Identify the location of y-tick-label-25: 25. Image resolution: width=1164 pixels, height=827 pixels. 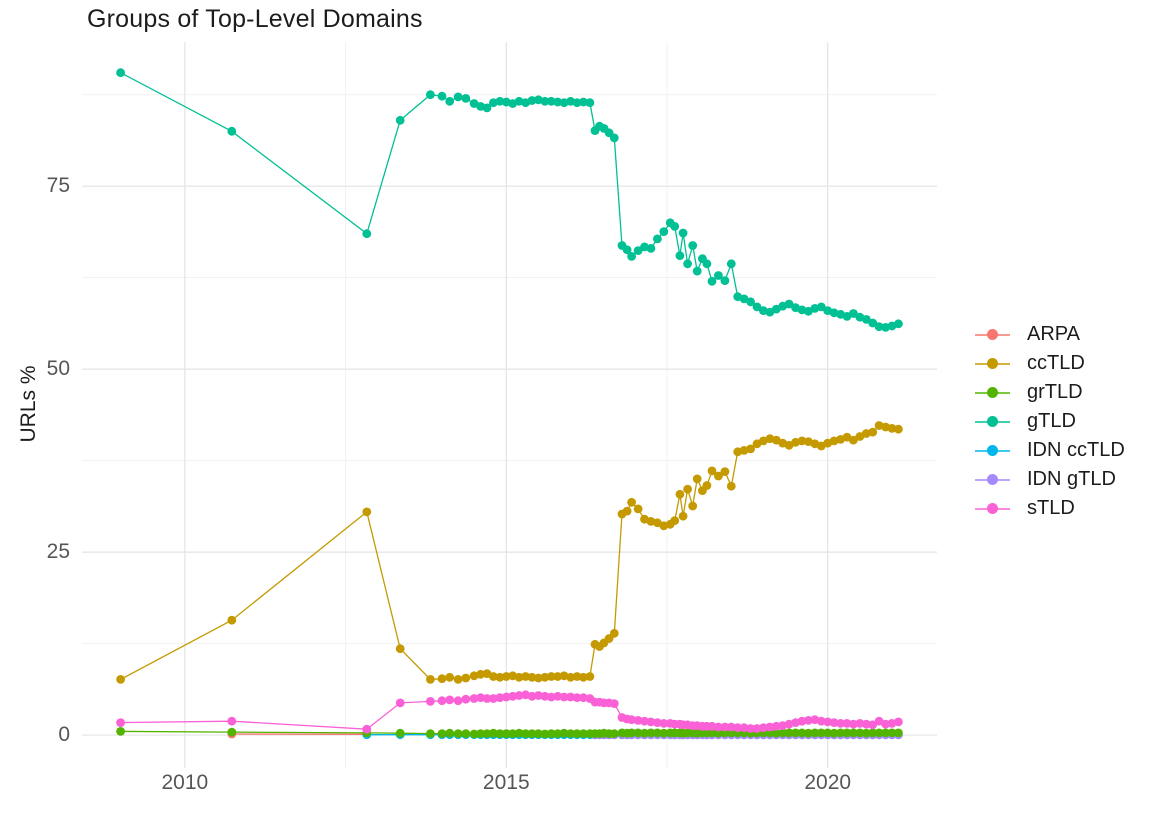
(58, 552).